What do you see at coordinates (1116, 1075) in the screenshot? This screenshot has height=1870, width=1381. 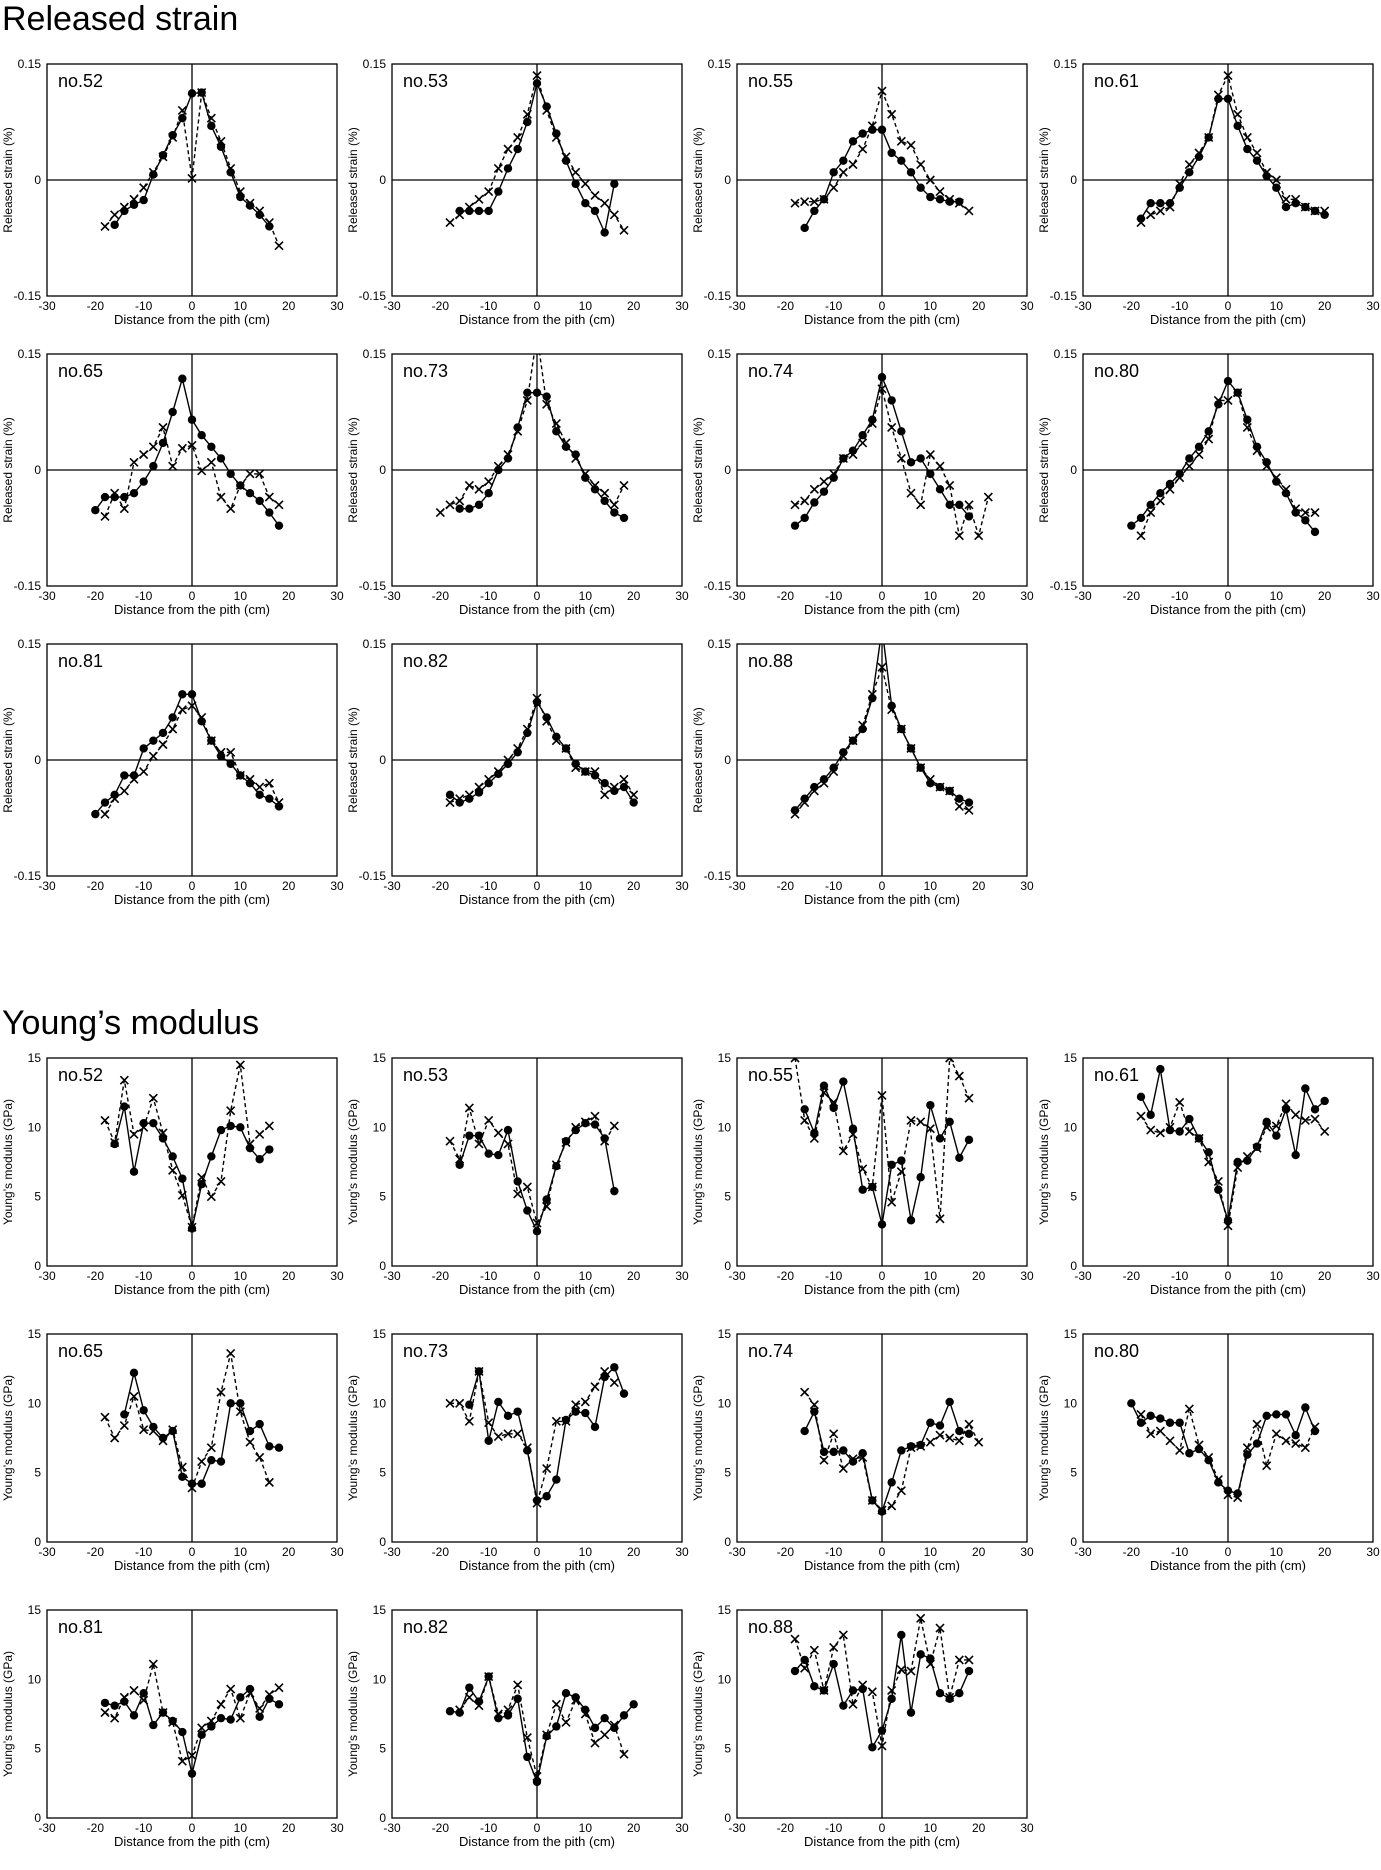 I see `panel-label: no.61` at bounding box center [1116, 1075].